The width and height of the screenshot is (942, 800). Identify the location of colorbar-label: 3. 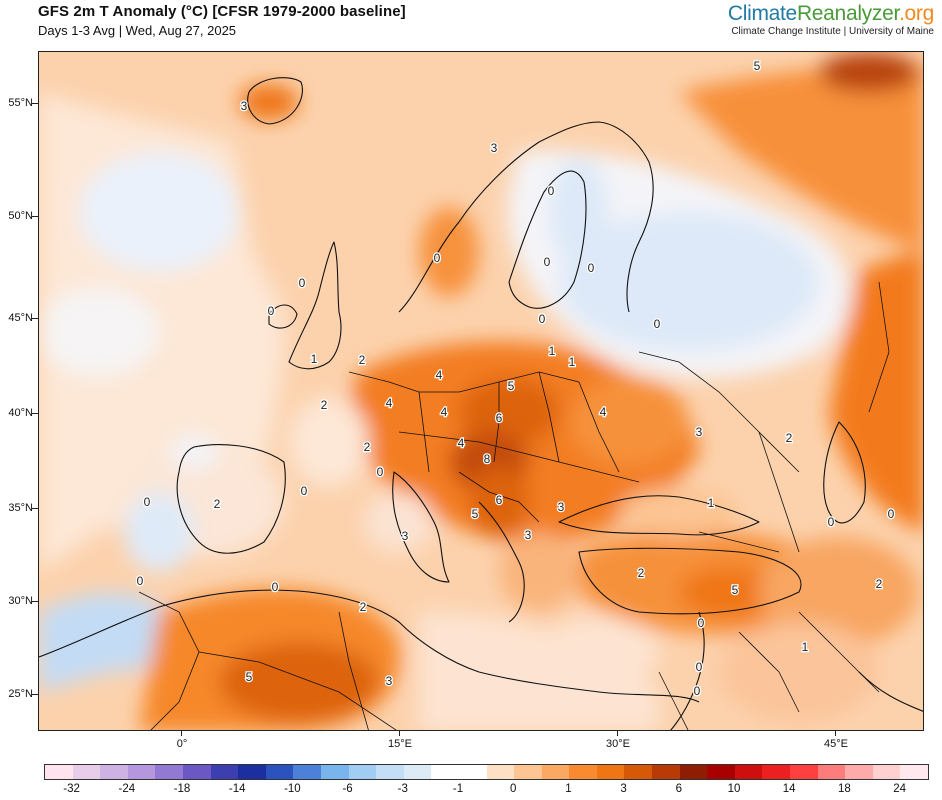
(623, 789).